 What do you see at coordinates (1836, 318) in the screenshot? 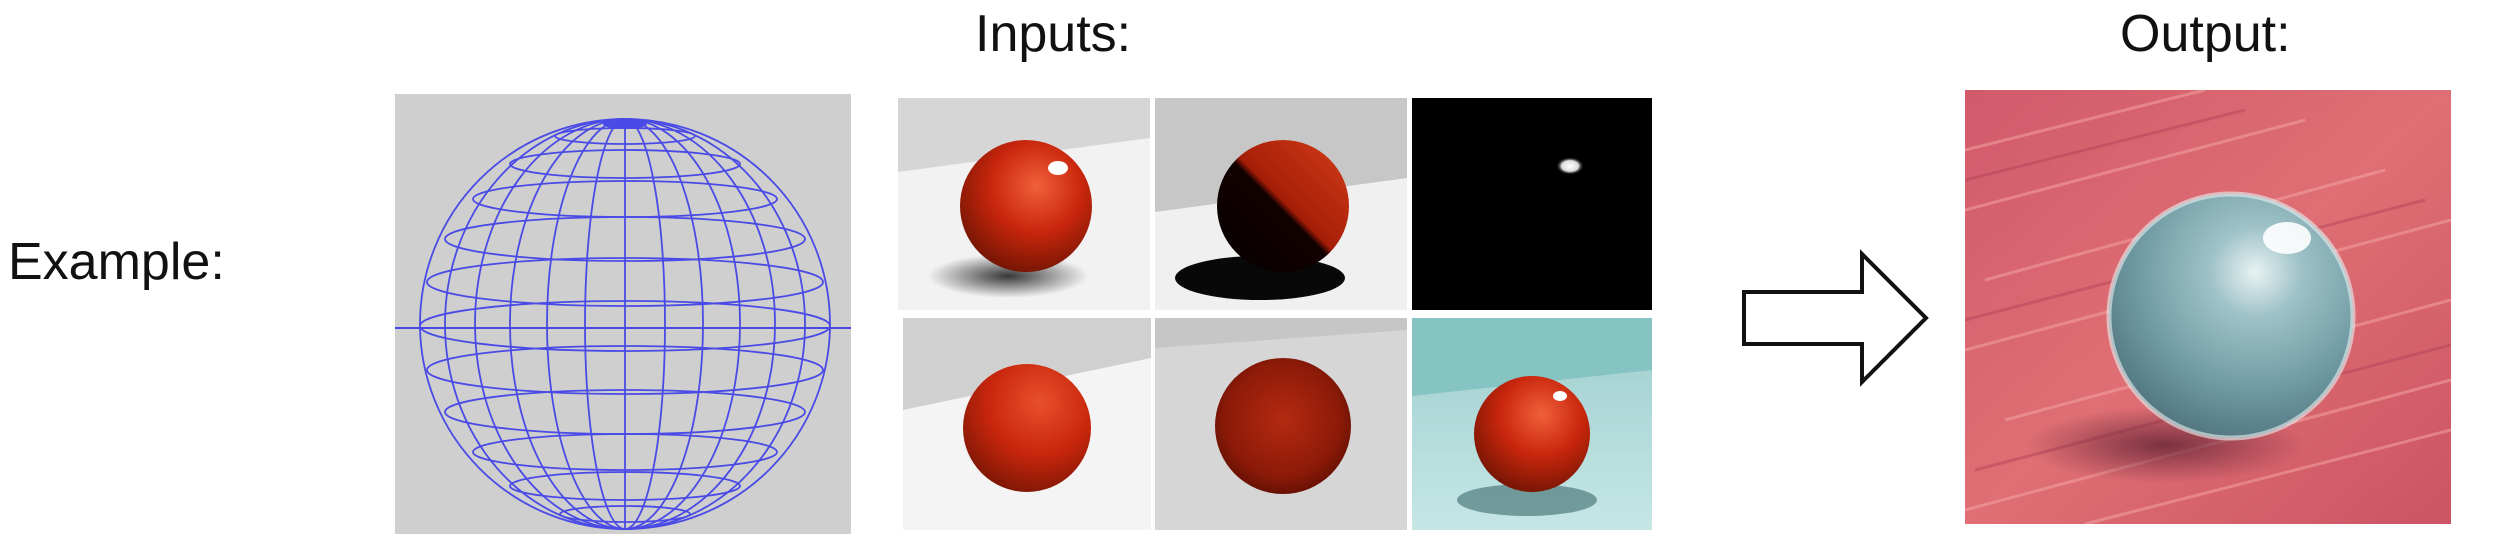
I see `right-arrow-outline-icon` at bounding box center [1836, 318].